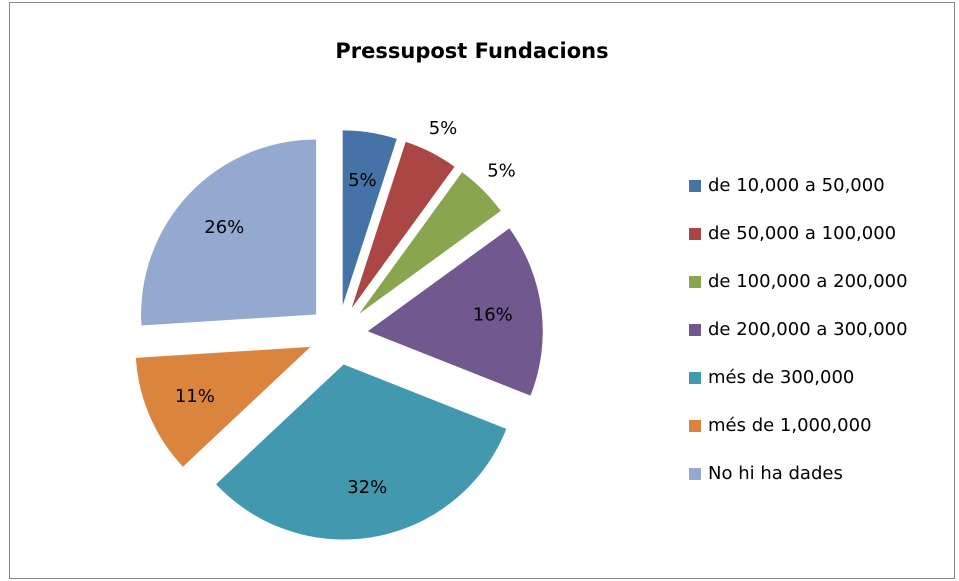 The image size is (959, 581). I want to click on legend-label: més de 1,000,000, so click(790, 425).